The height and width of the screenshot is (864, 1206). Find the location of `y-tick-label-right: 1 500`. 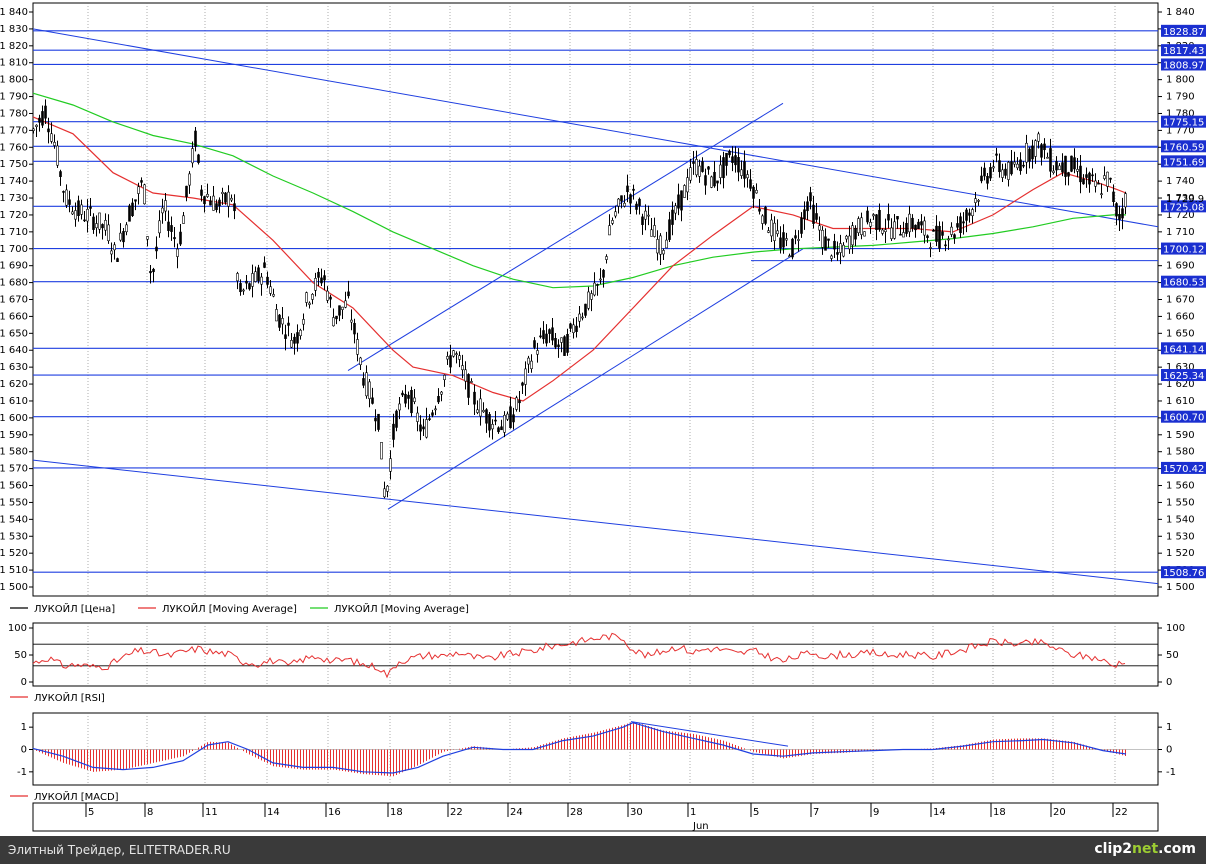

y-tick-label-right: 1 500 is located at coordinates (1180, 587).